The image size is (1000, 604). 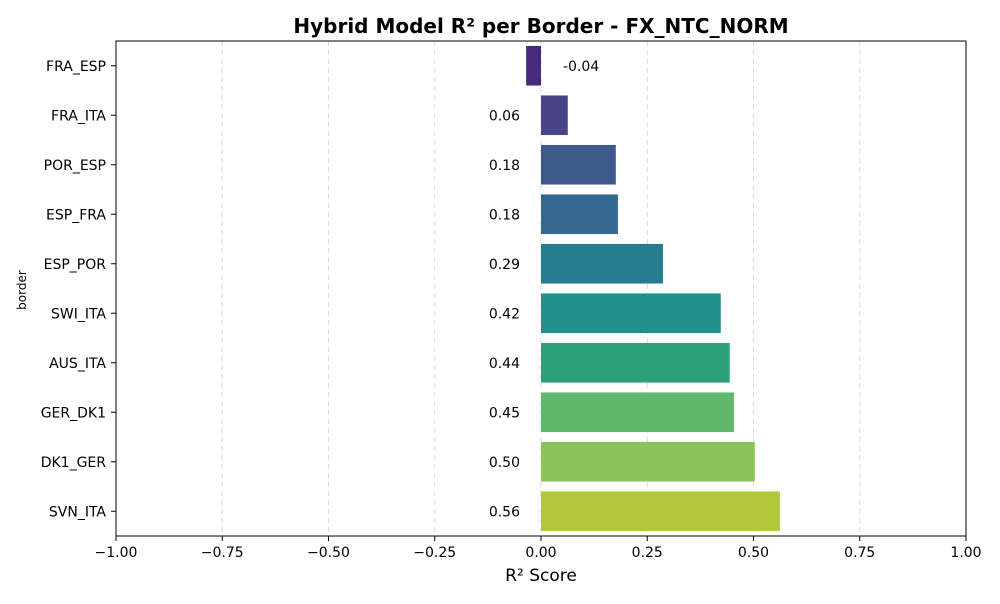 I want to click on x-tick-label: 0.50, so click(x=753, y=553).